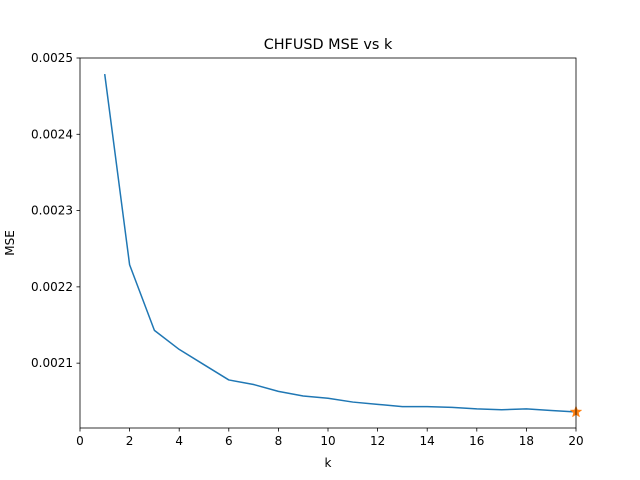 This screenshot has height=480, width=640. What do you see at coordinates (130, 441) in the screenshot?
I see `x-tick-label: 2` at bounding box center [130, 441].